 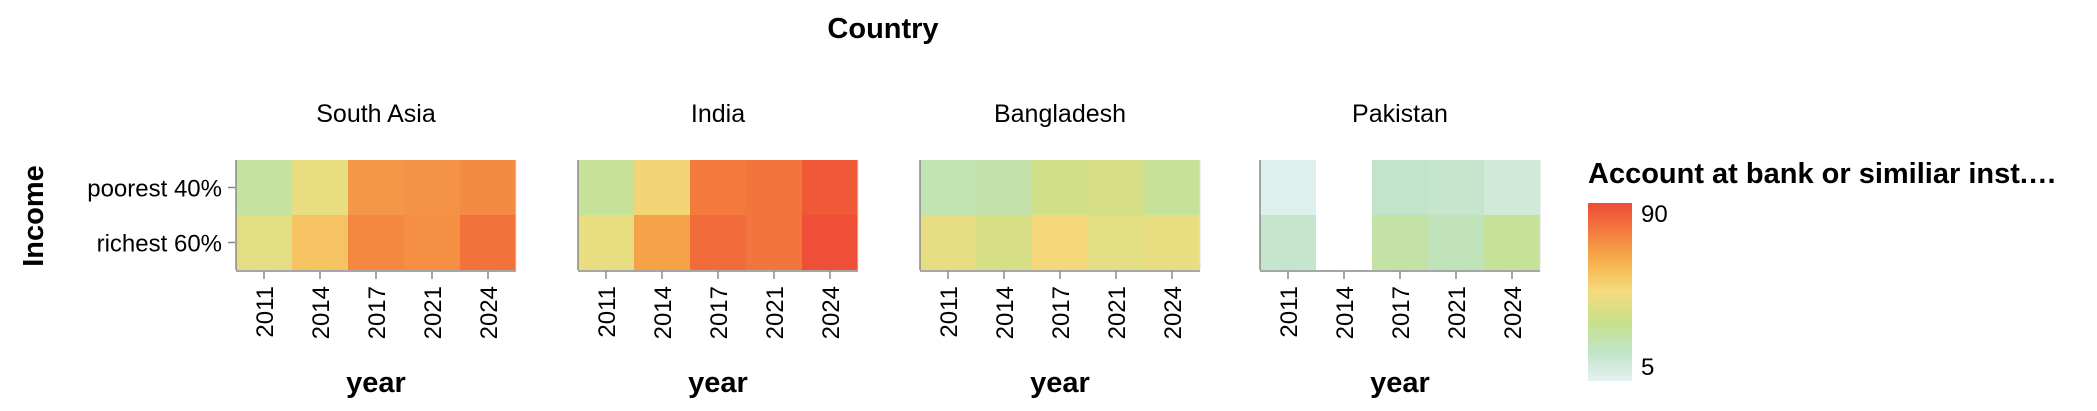 What do you see at coordinates (1610, 292) in the screenshot?
I see `legend-color-bar` at bounding box center [1610, 292].